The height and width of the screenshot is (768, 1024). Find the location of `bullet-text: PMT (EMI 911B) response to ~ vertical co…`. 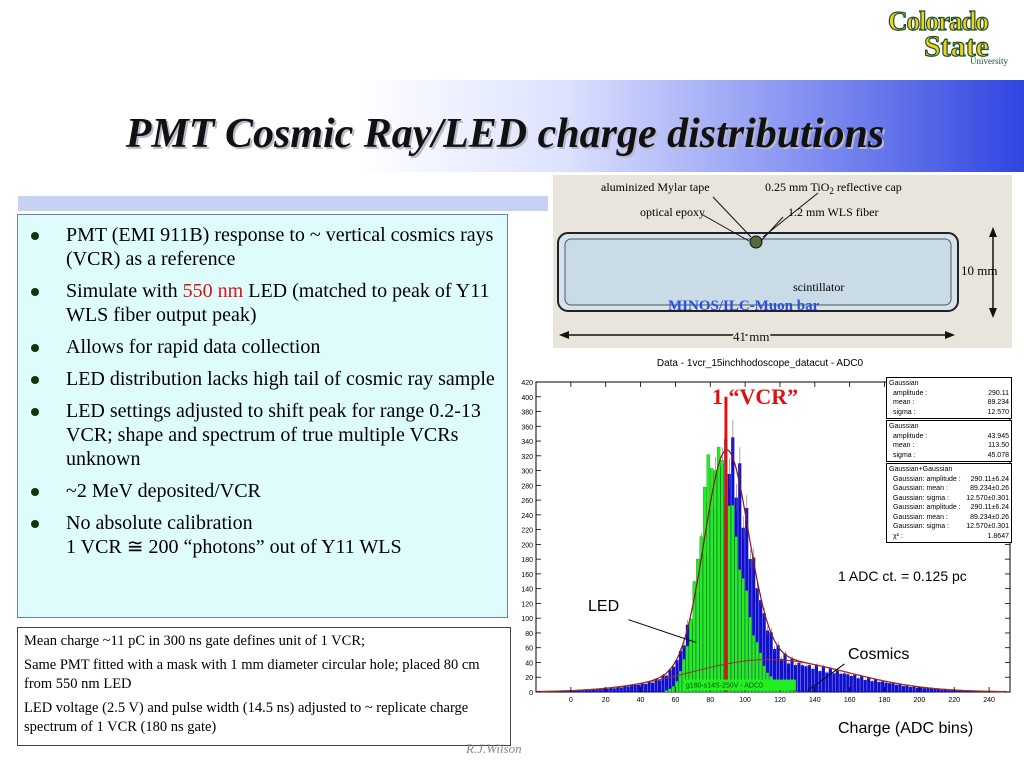

bullet-text: PMT (EMI 911B) response to ~ vertical co… is located at coordinates (280, 247).